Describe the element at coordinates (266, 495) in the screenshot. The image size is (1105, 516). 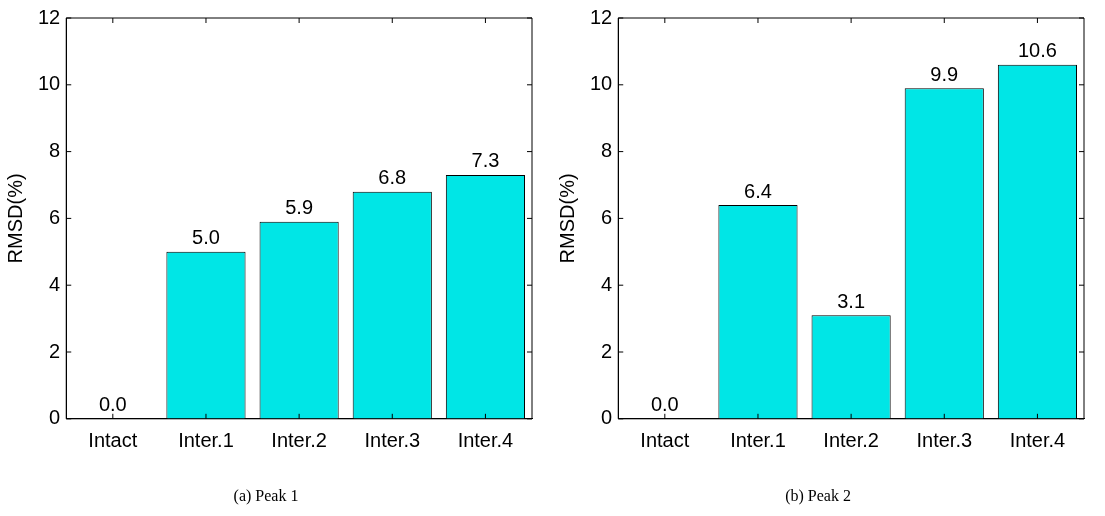
I see `text: (a) Peak 1` at that location.